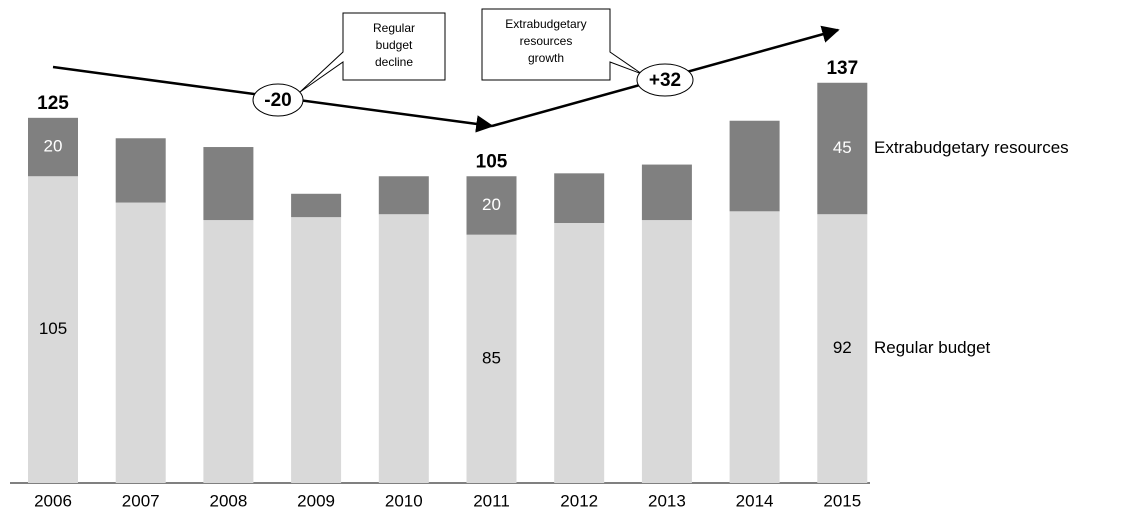 The height and width of the screenshot is (523, 1122). Describe the element at coordinates (141, 500) in the screenshot. I see `x-tick-label: 2007` at that location.